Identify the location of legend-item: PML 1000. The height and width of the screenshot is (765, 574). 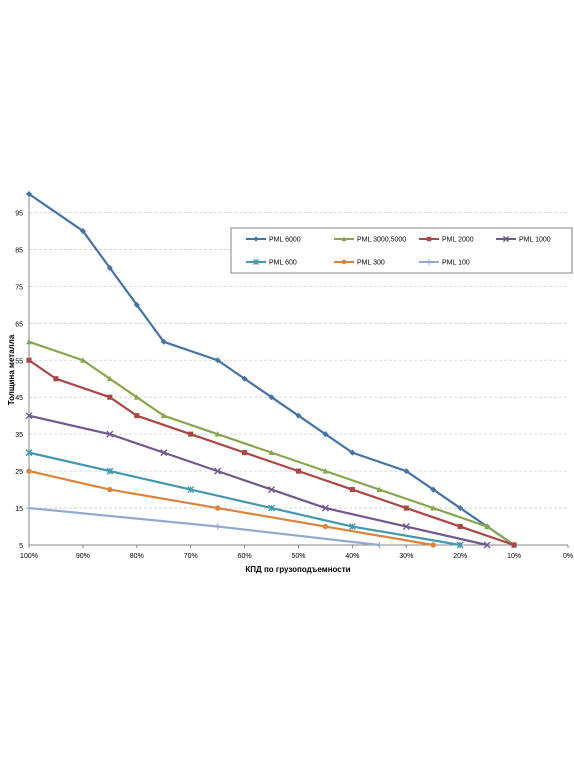
(523, 239).